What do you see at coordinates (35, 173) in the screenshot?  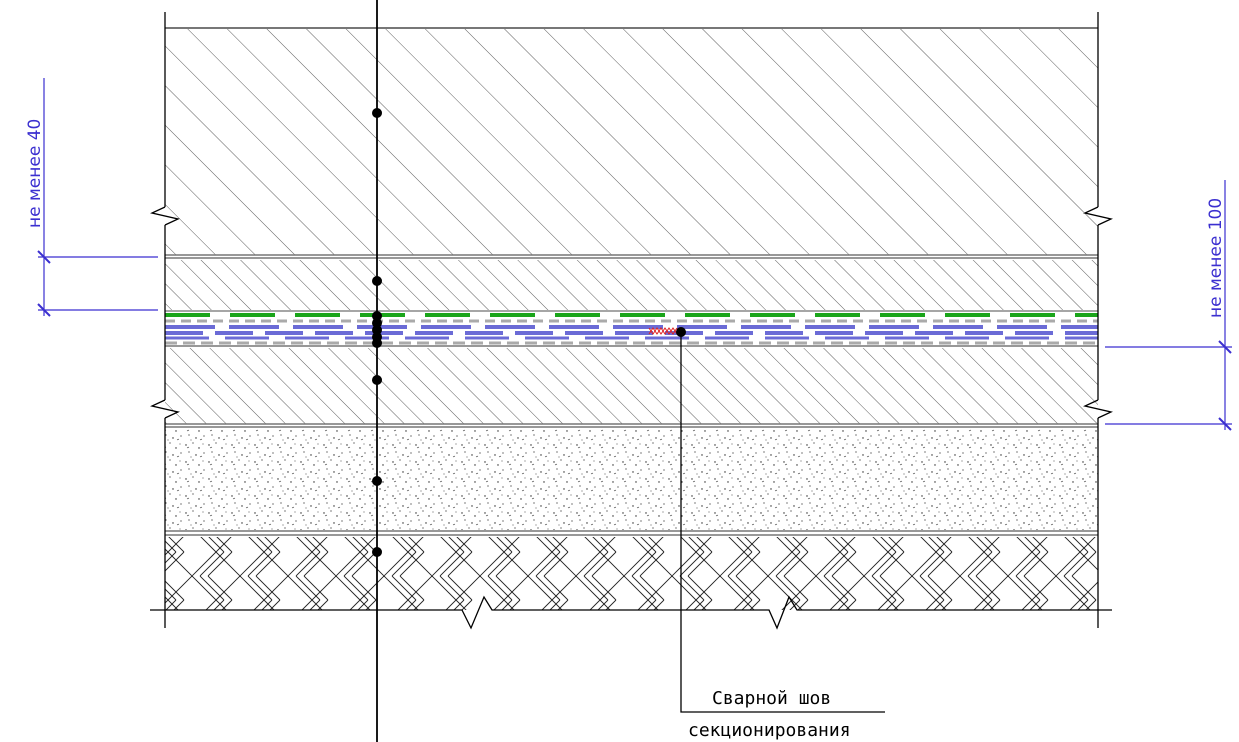 I see `left-dimension-label: не менее 40` at bounding box center [35, 173].